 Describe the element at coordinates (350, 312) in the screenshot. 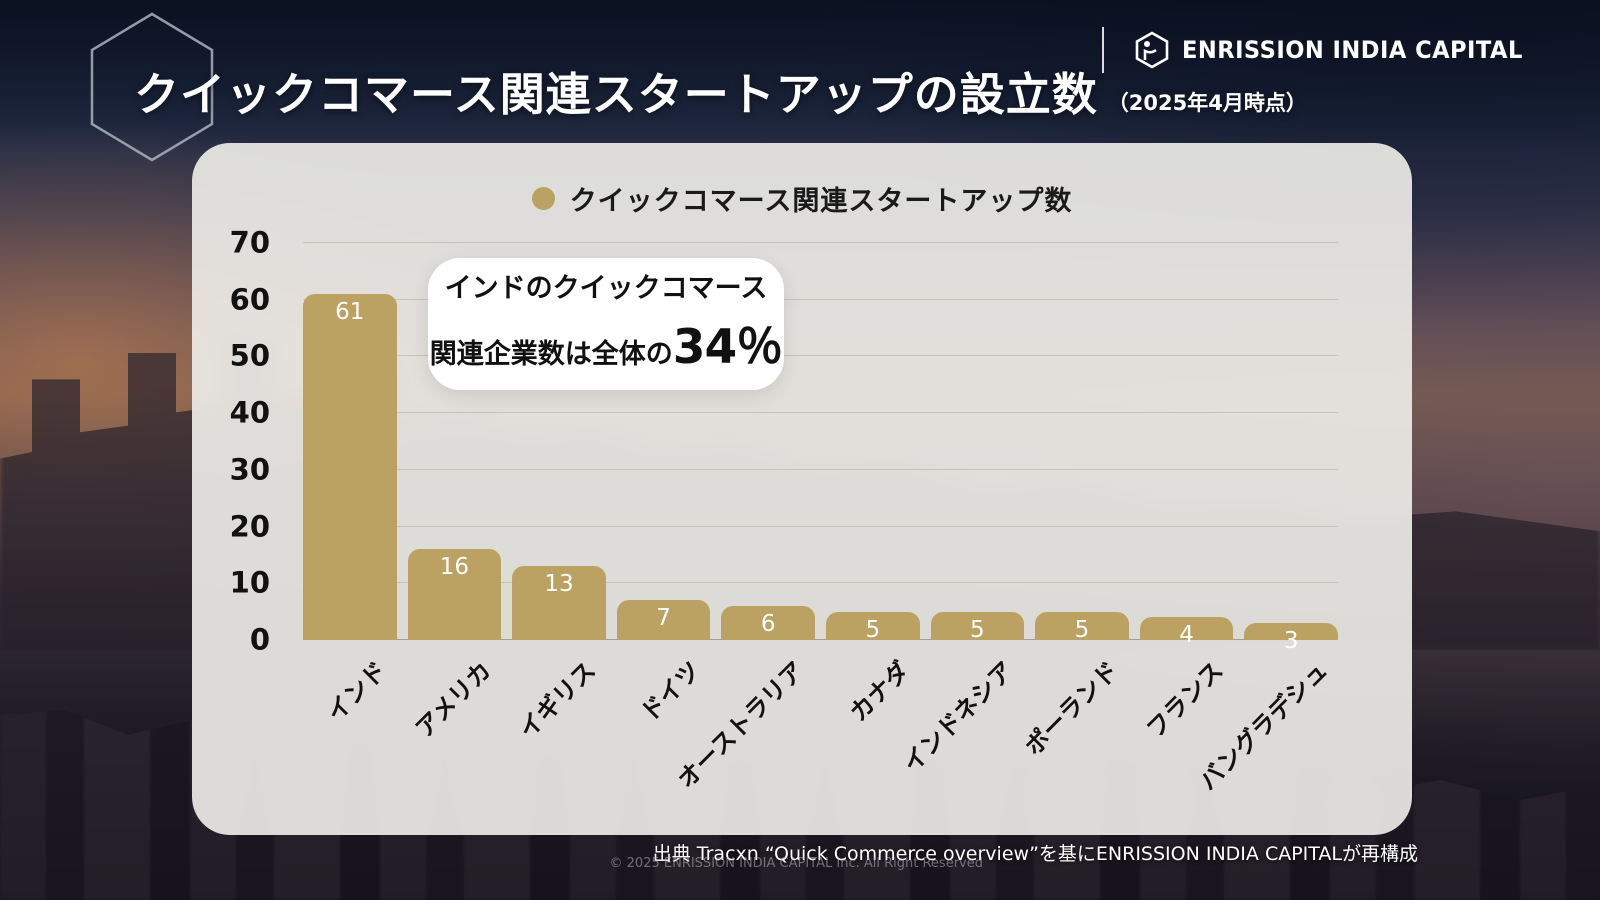

I see `bar-value-label: 61` at that location.